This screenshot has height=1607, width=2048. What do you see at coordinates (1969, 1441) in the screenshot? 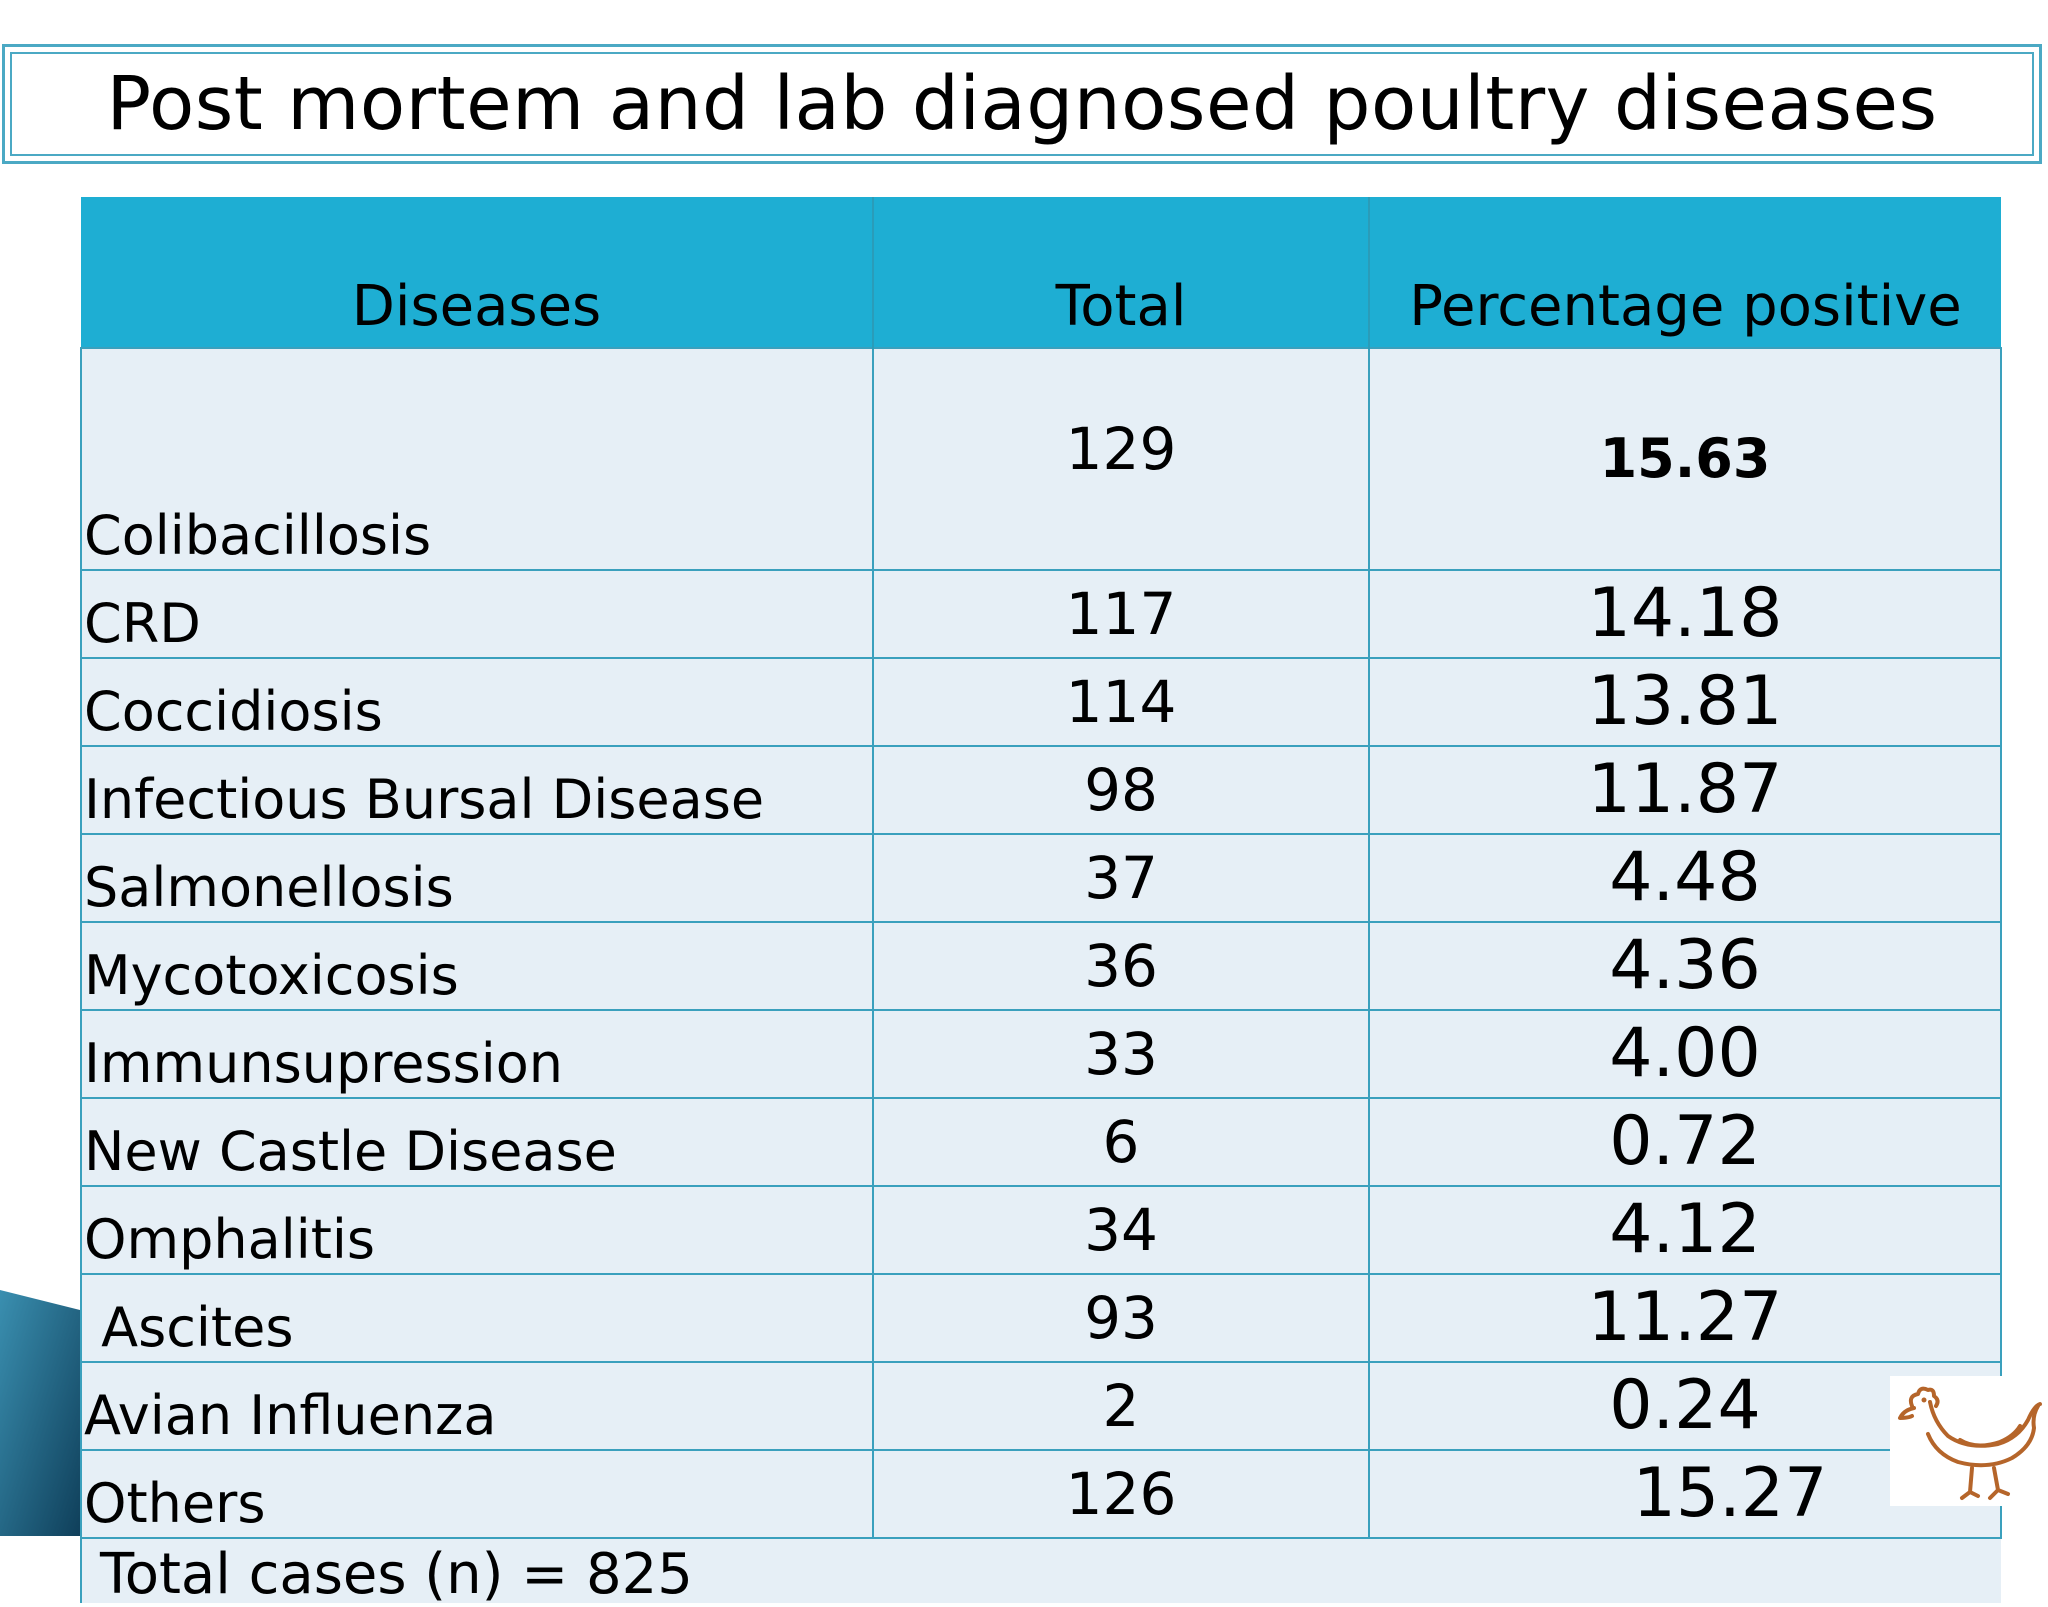
I see `hen-icon` at bounding box center [1969, 1441].